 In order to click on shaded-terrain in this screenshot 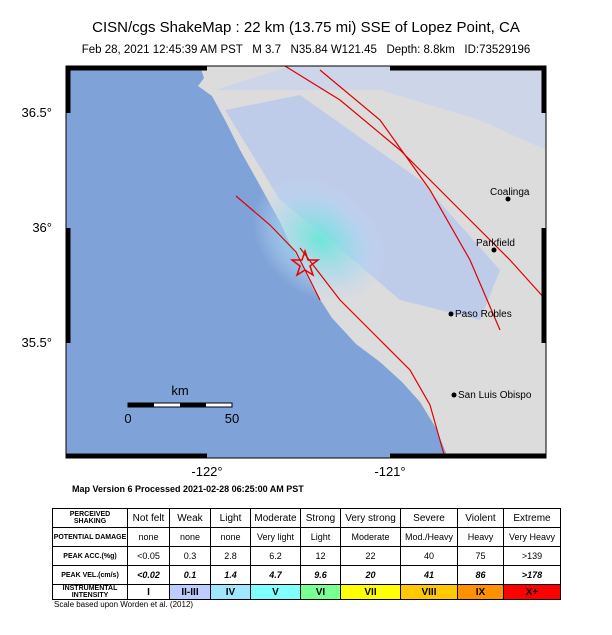, I will do `click(380, 108)`.